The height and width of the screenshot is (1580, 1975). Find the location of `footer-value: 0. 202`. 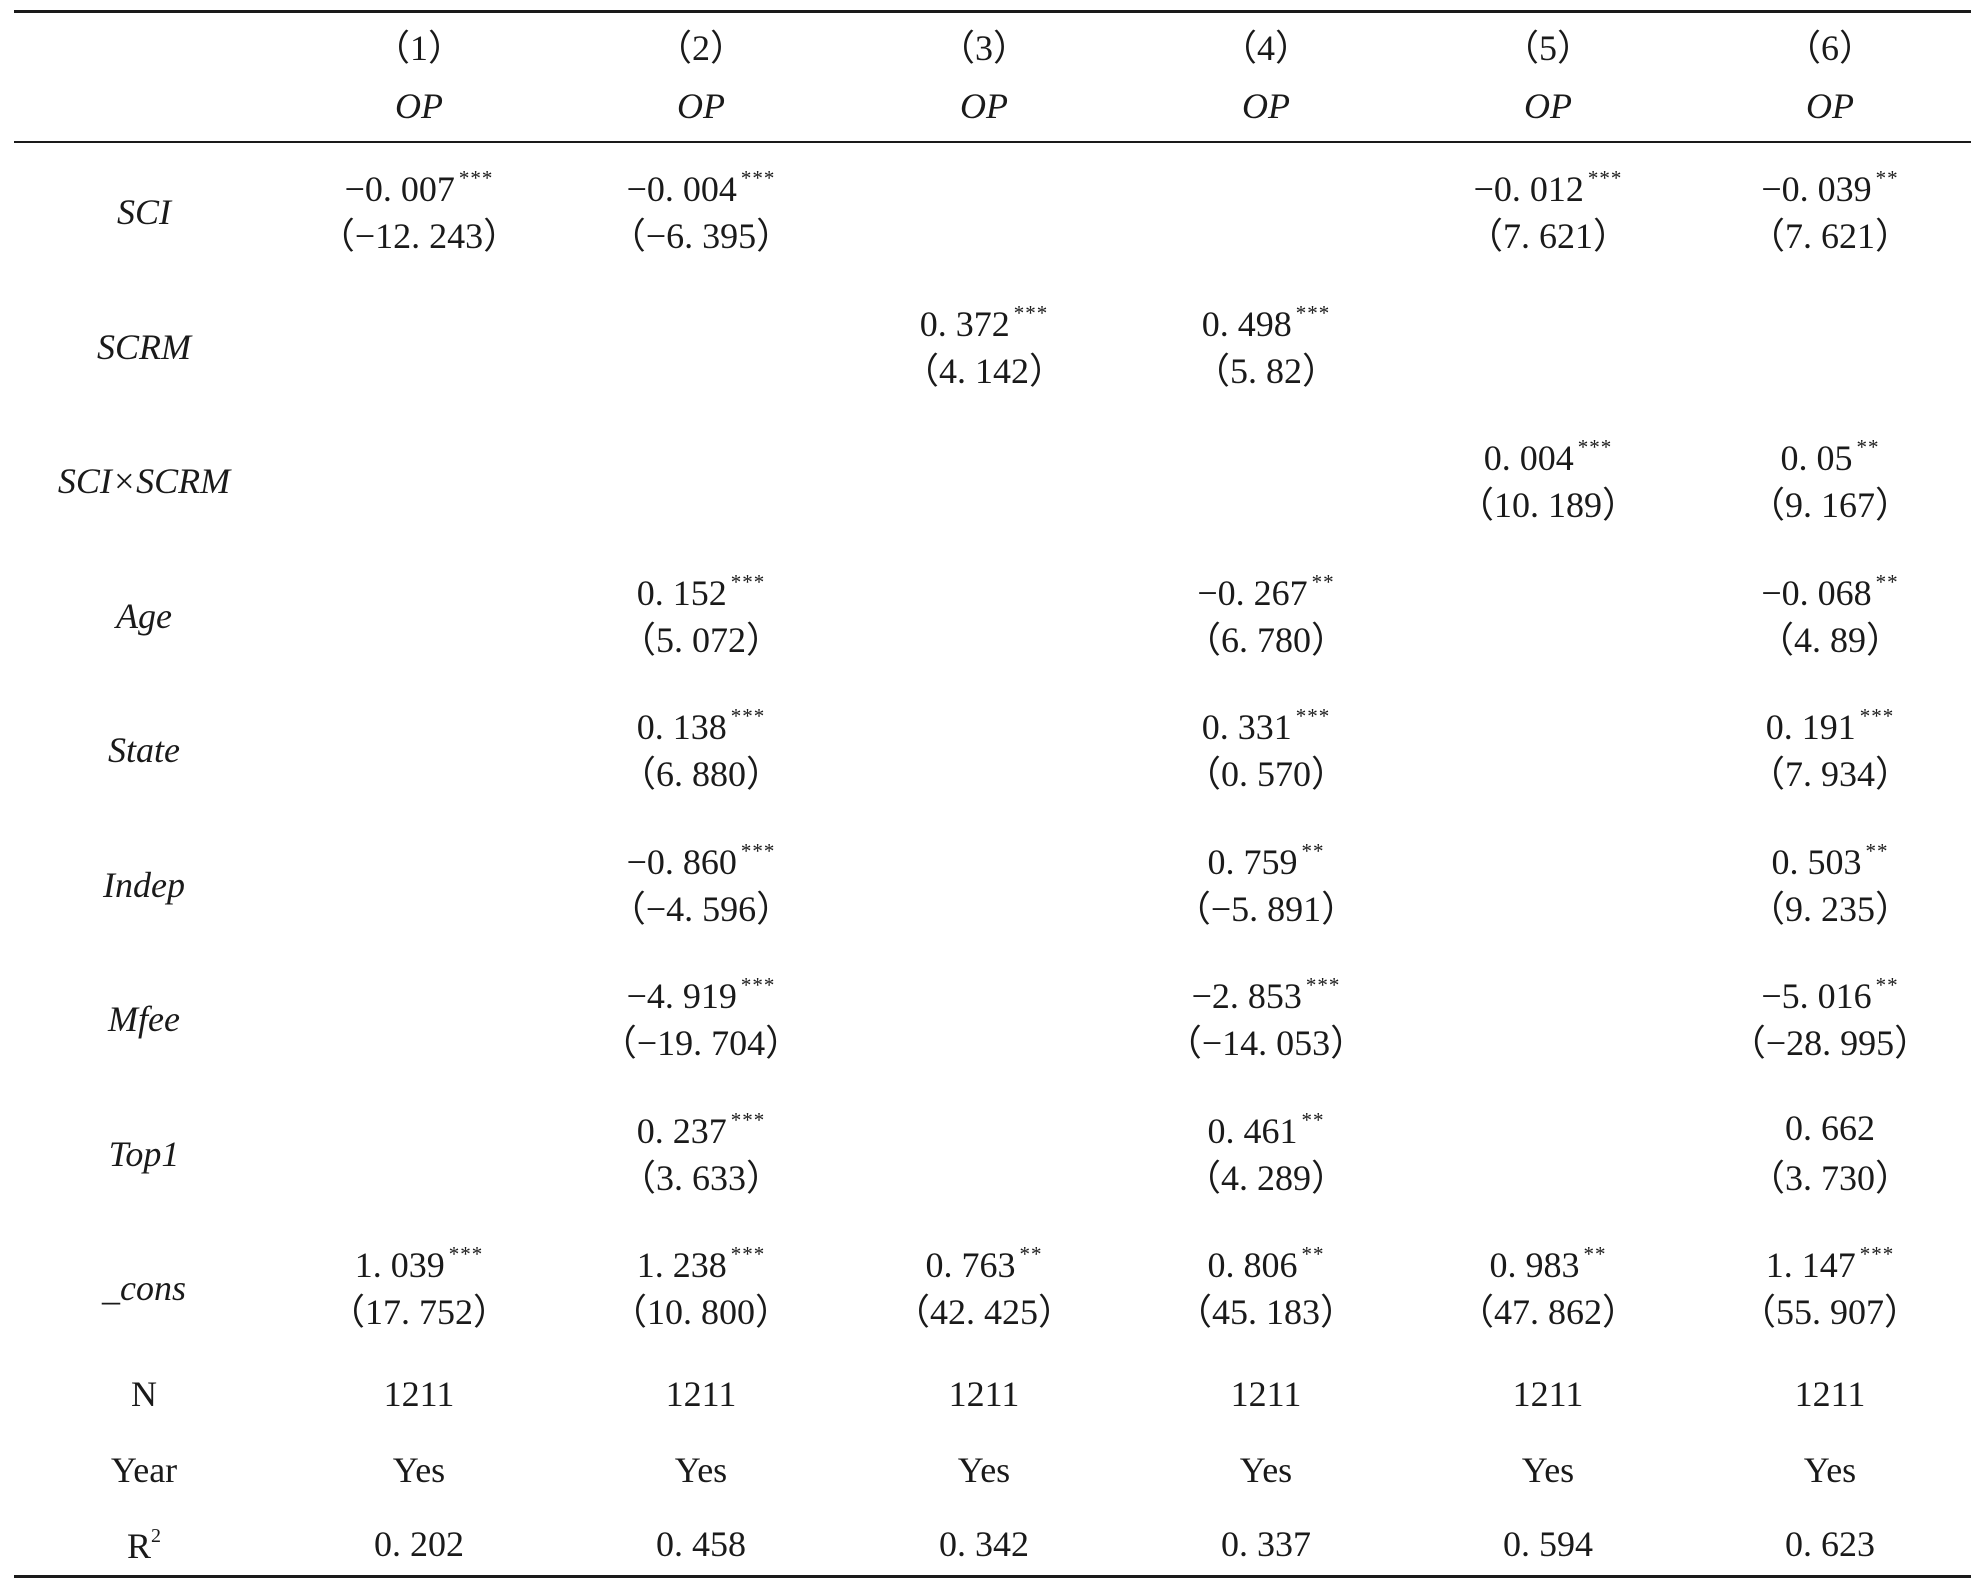

footer-value: 0. 202 is located at coordinates (419, 1544).